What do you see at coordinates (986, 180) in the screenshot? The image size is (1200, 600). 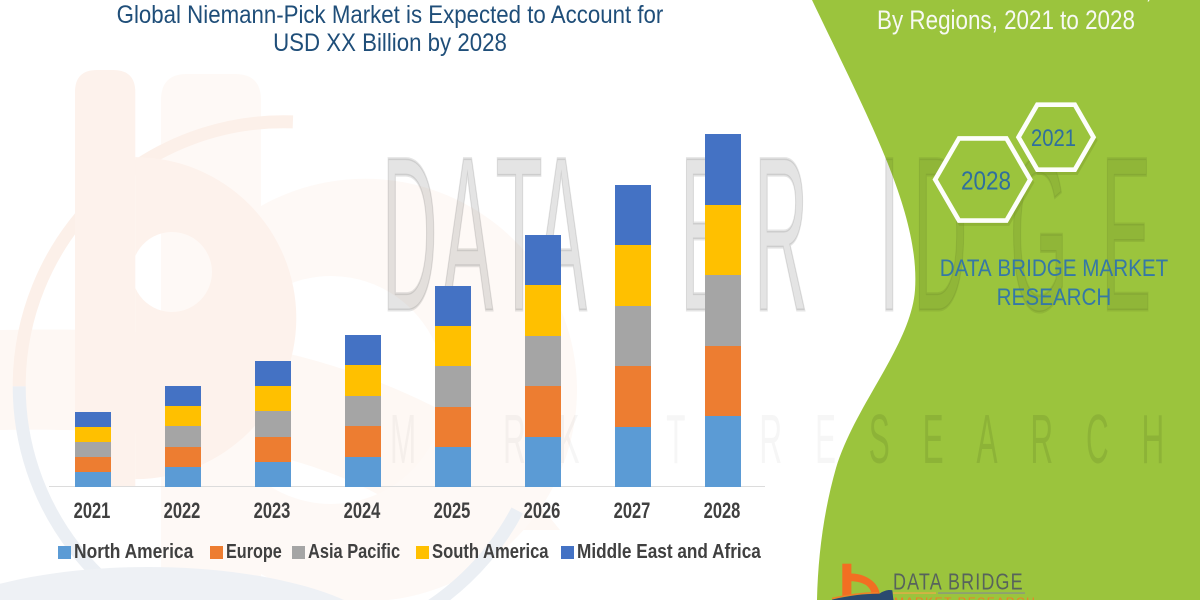 I see `svg-text: 2028` at bounding box center [986, 180].